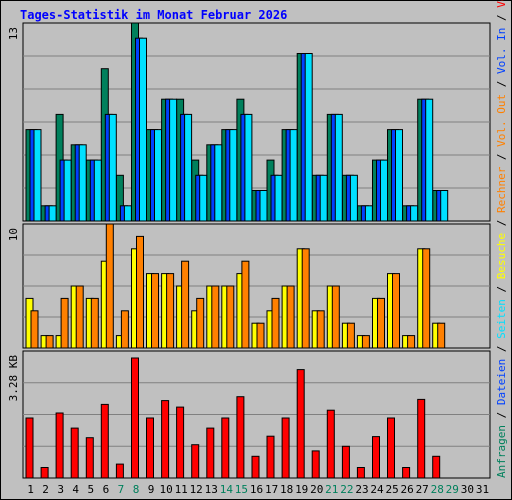 This screenshot has height=500, width=512. I want to click on x-tick-label: 27, so click(422, 489).